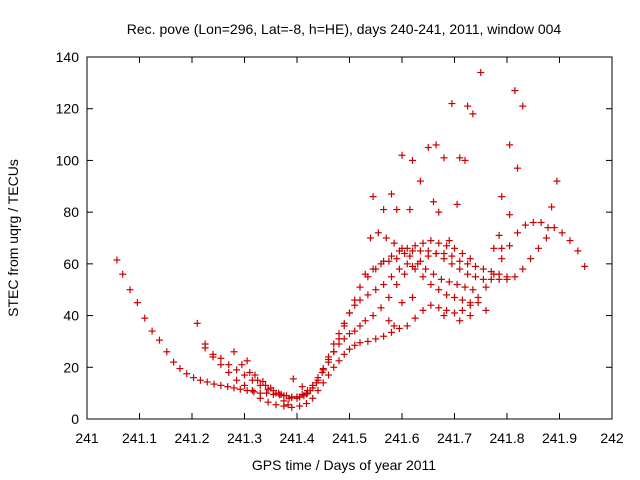  What do you see at coordinates (244, 438) in the screenshot?
I see `x-tick-label: 241.3` at bounding box center [244, 438].